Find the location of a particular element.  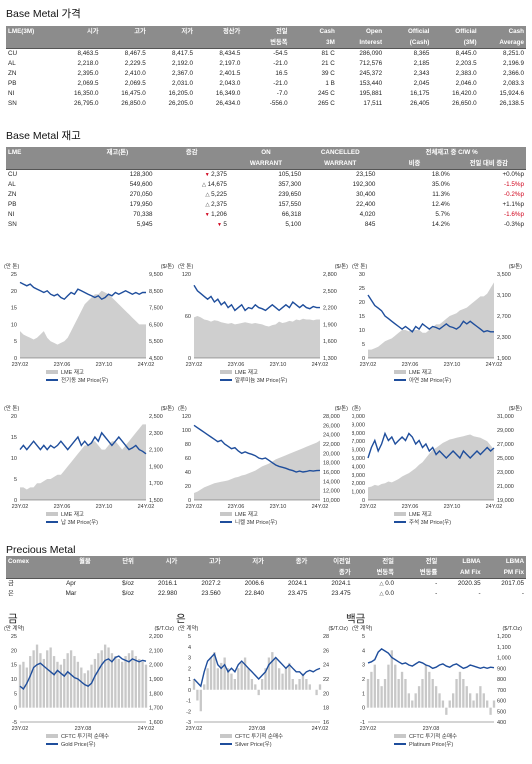

stock-share-delta: -1.5%p is located at coordinates (514, 184).